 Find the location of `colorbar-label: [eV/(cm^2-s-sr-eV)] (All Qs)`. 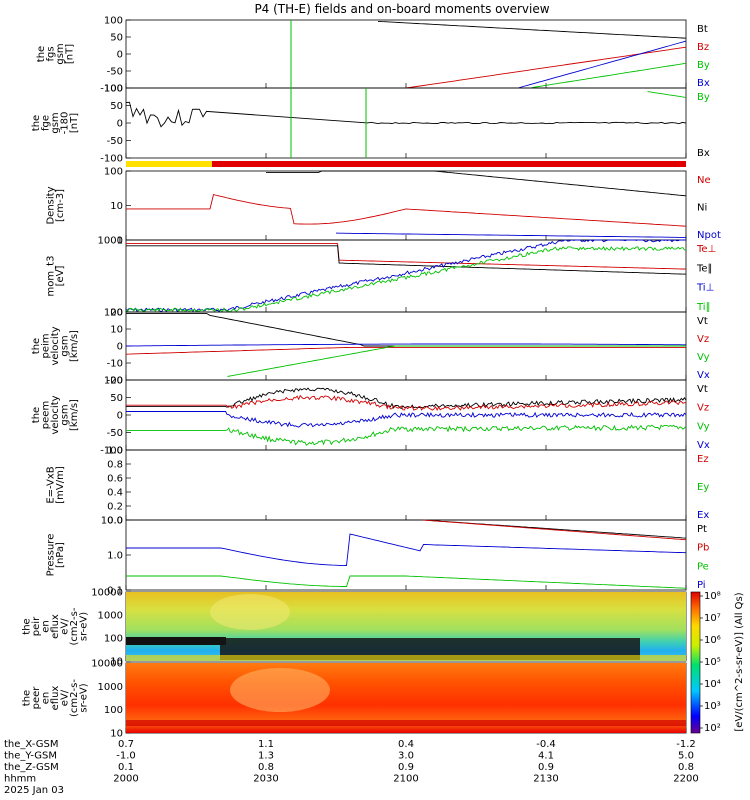

colorbar-label: [eV/(cm^2-s-sr-eV)] (All Qs) is located at coordinates (739, 661).